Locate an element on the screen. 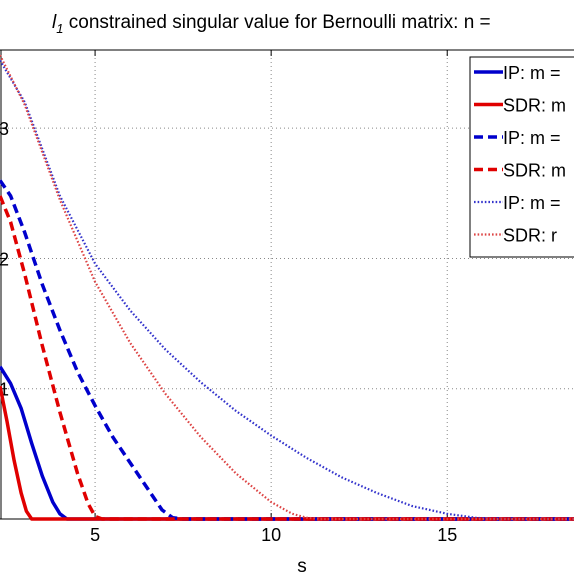 This screenshot has height=584, width=574. legend-label-6: SDR: r is located at coordinates (530, 236).